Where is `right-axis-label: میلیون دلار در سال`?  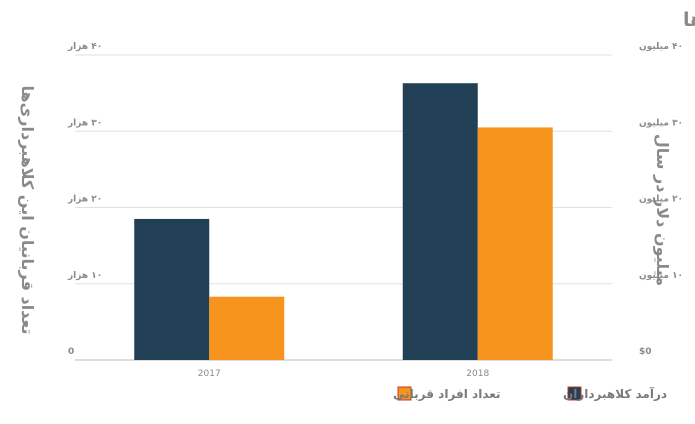
right-axis-label: میلیون دلار در سال is located at coordinates (662, 210).